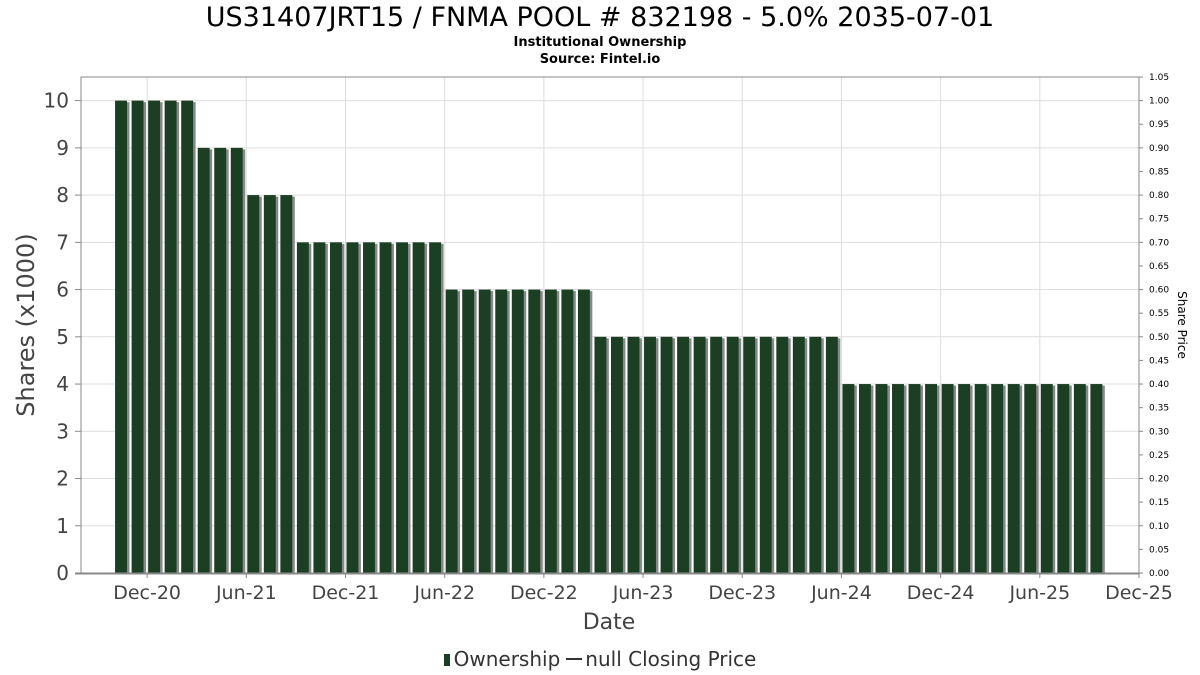 Image resolution: width=1200 pixels, height=675 pixels. I want to click on legend: Ownership null Closing Price, so click(600, 659).